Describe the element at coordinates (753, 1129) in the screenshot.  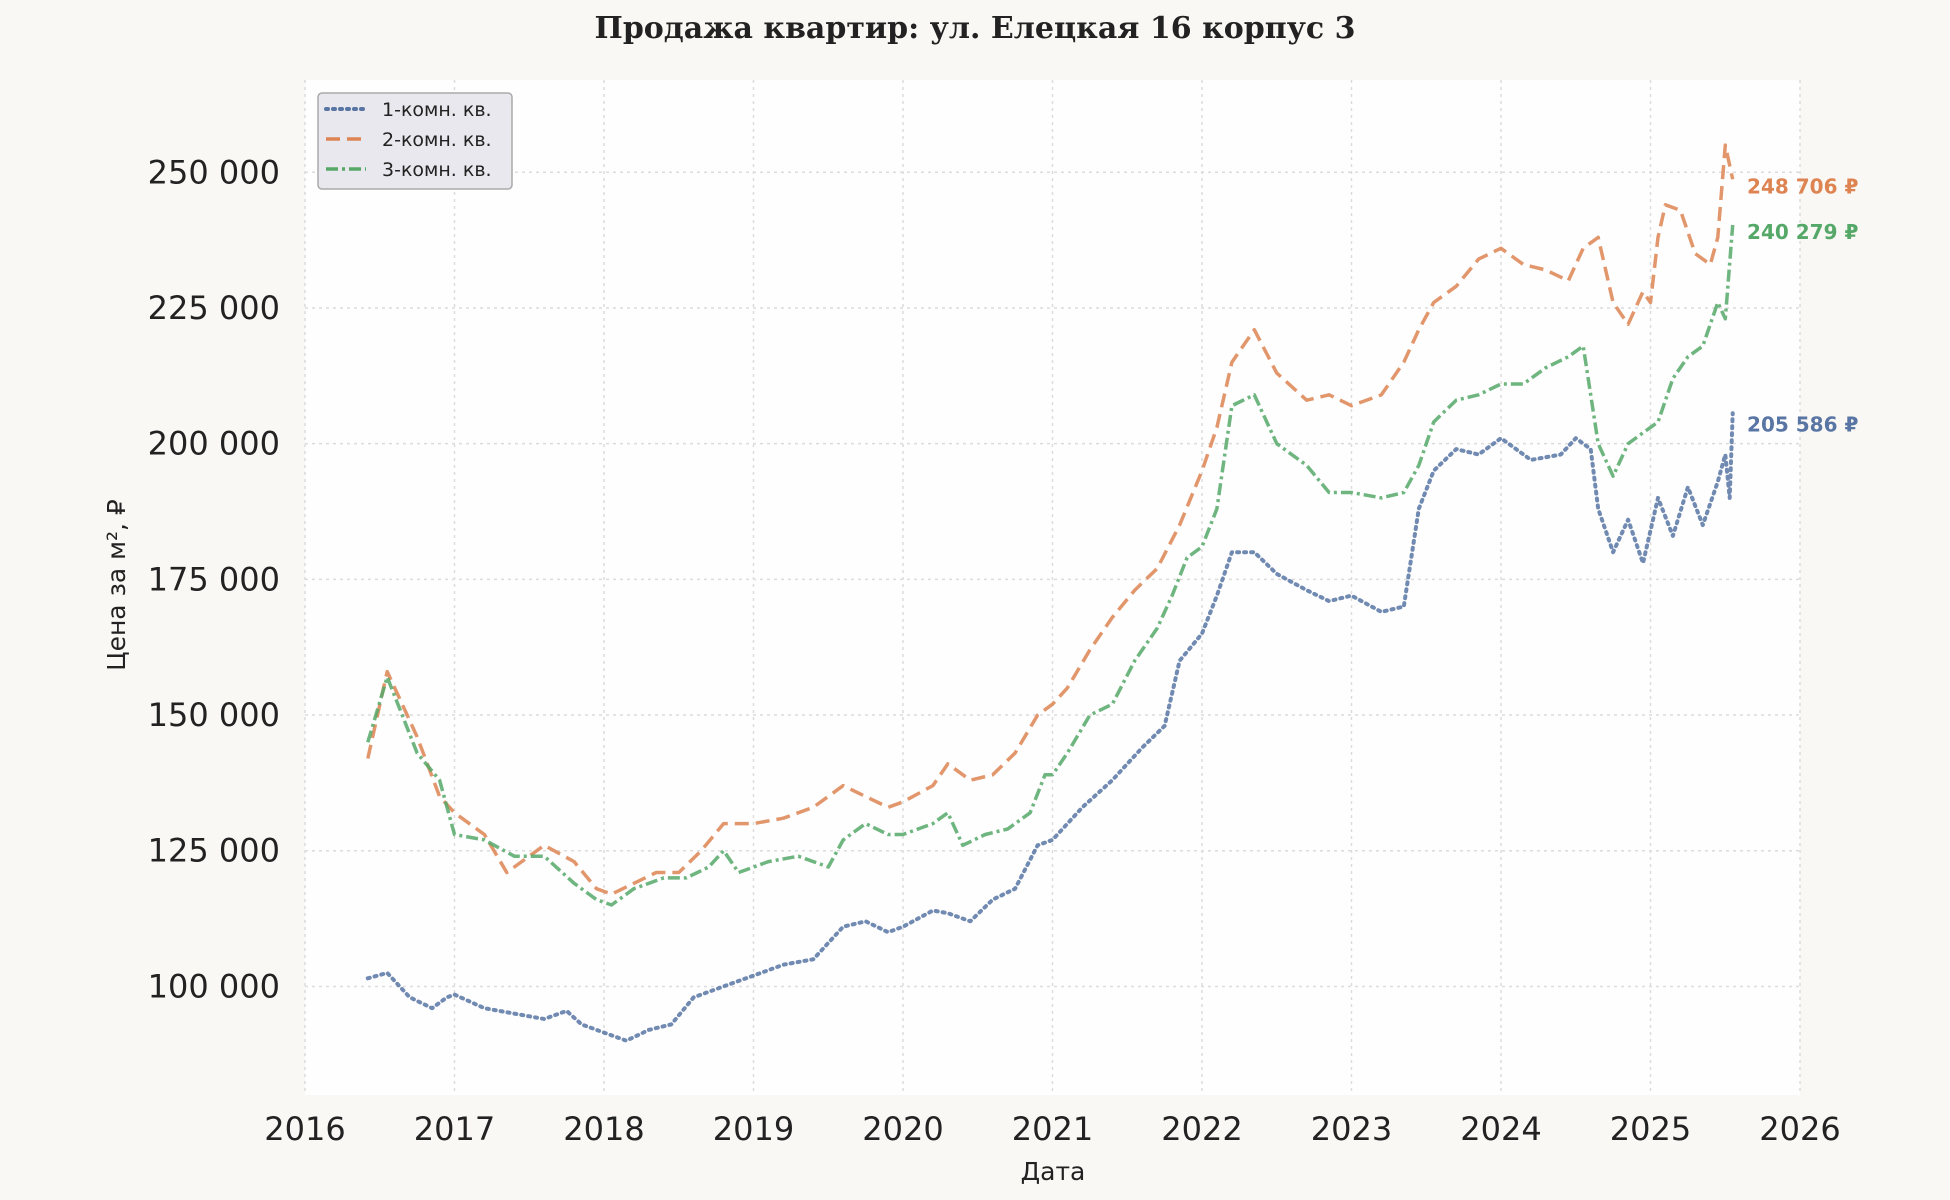
I see `x-tick-label: 2019` at that location.